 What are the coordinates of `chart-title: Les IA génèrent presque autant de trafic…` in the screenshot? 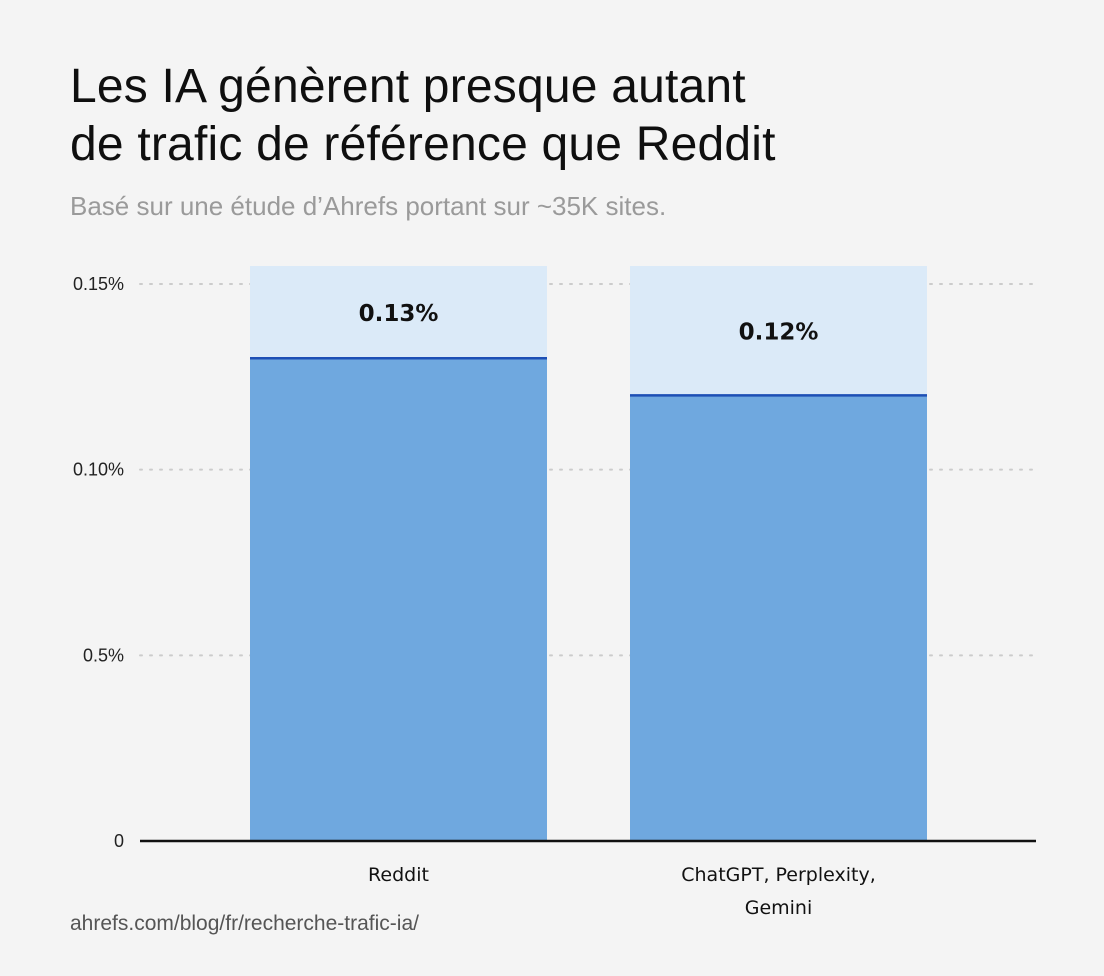 It's located at (550, 116).